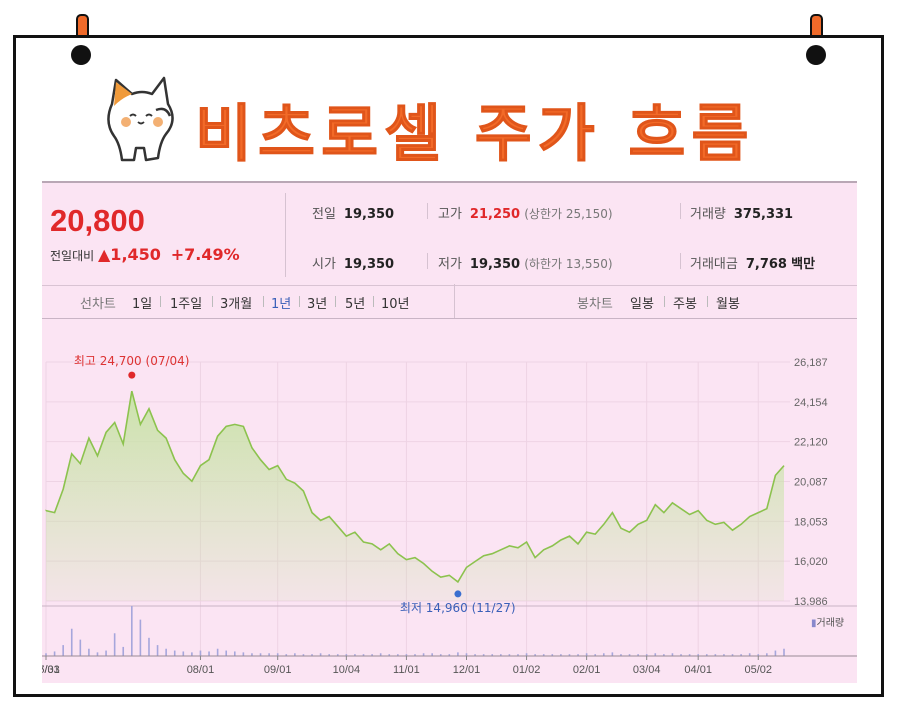 The height and width of the screenshot is (713, 900). Describe the element at coordinates (72, 256) in the screenshot. I see `change-label: 전일대비` at that location.